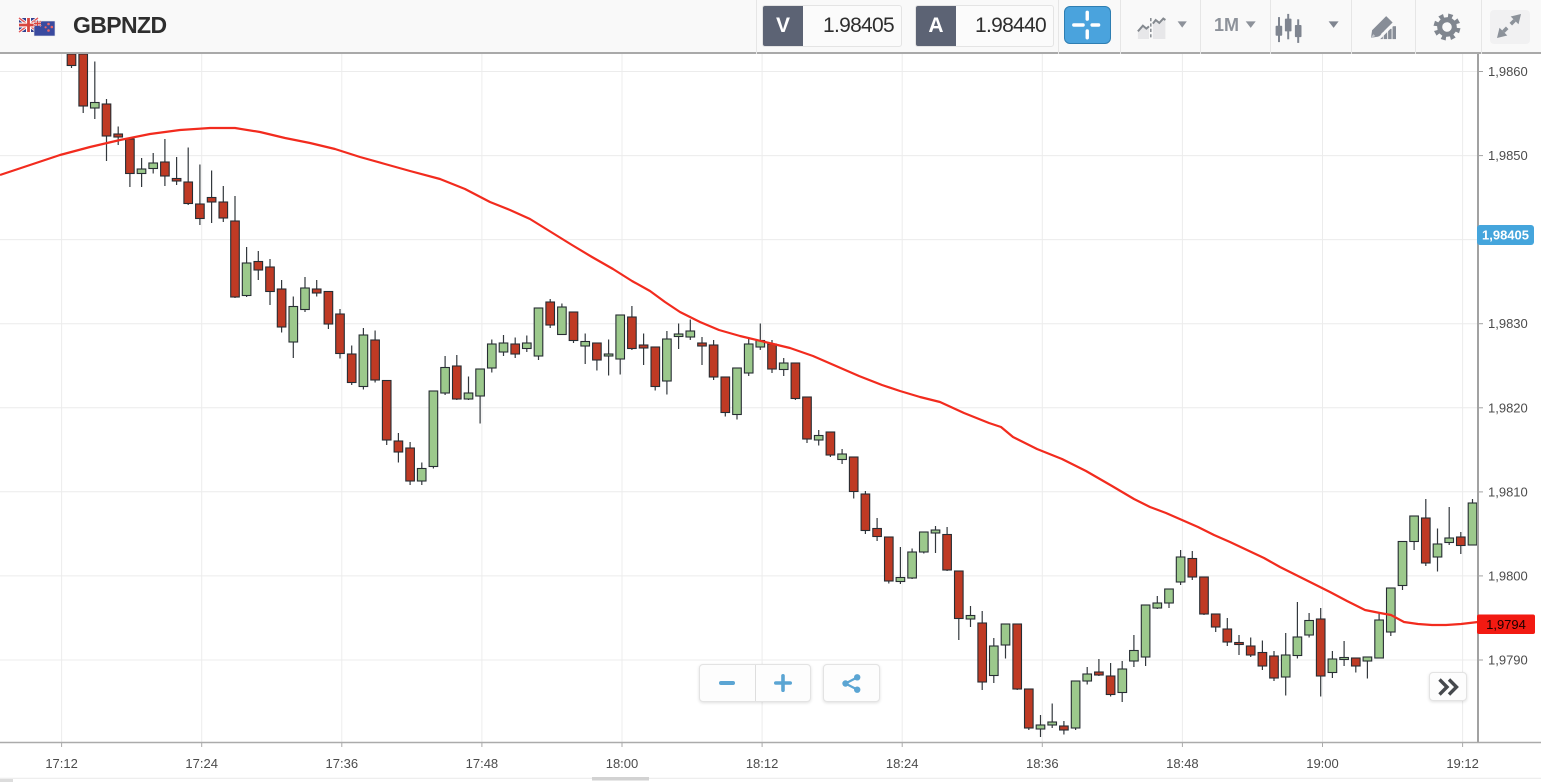 This screenshot has height=782, width=1541. What do you see at coordinates (622, 763) in the screenshot?
I see `svg-text: 18:00` at bounding box center [622, 763].